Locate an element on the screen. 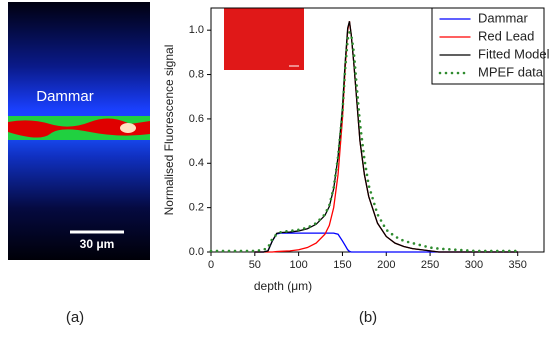 The width and height of the screenshot is (550, 337). y-tick-label: 0.2 is located at coordinates (196, 208).